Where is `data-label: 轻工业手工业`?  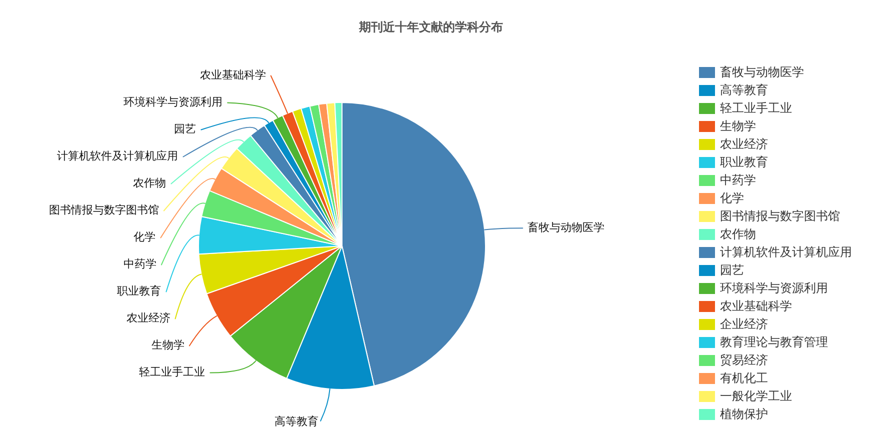
data-label: 轻工业手工业 is located at coordinates (172, 372).